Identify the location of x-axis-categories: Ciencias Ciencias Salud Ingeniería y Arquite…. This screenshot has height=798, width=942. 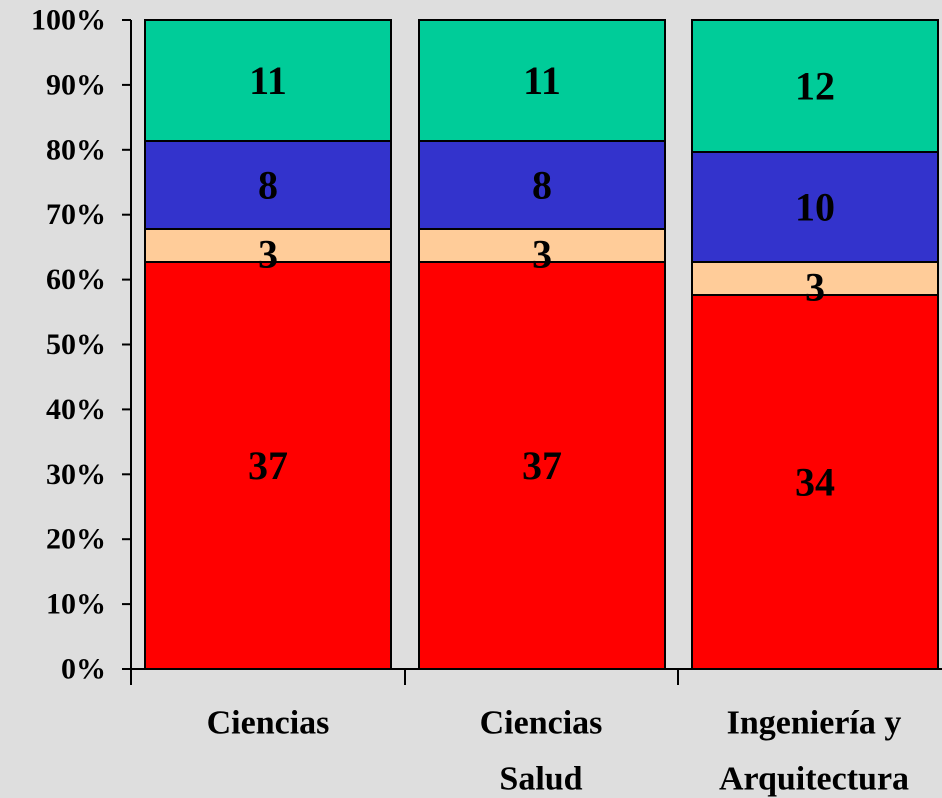
(558, 751).